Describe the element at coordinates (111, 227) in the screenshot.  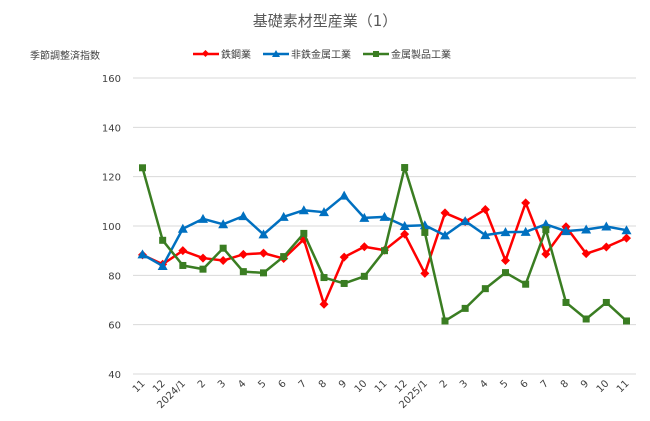
I see `y-tick-label: 100` at that location.